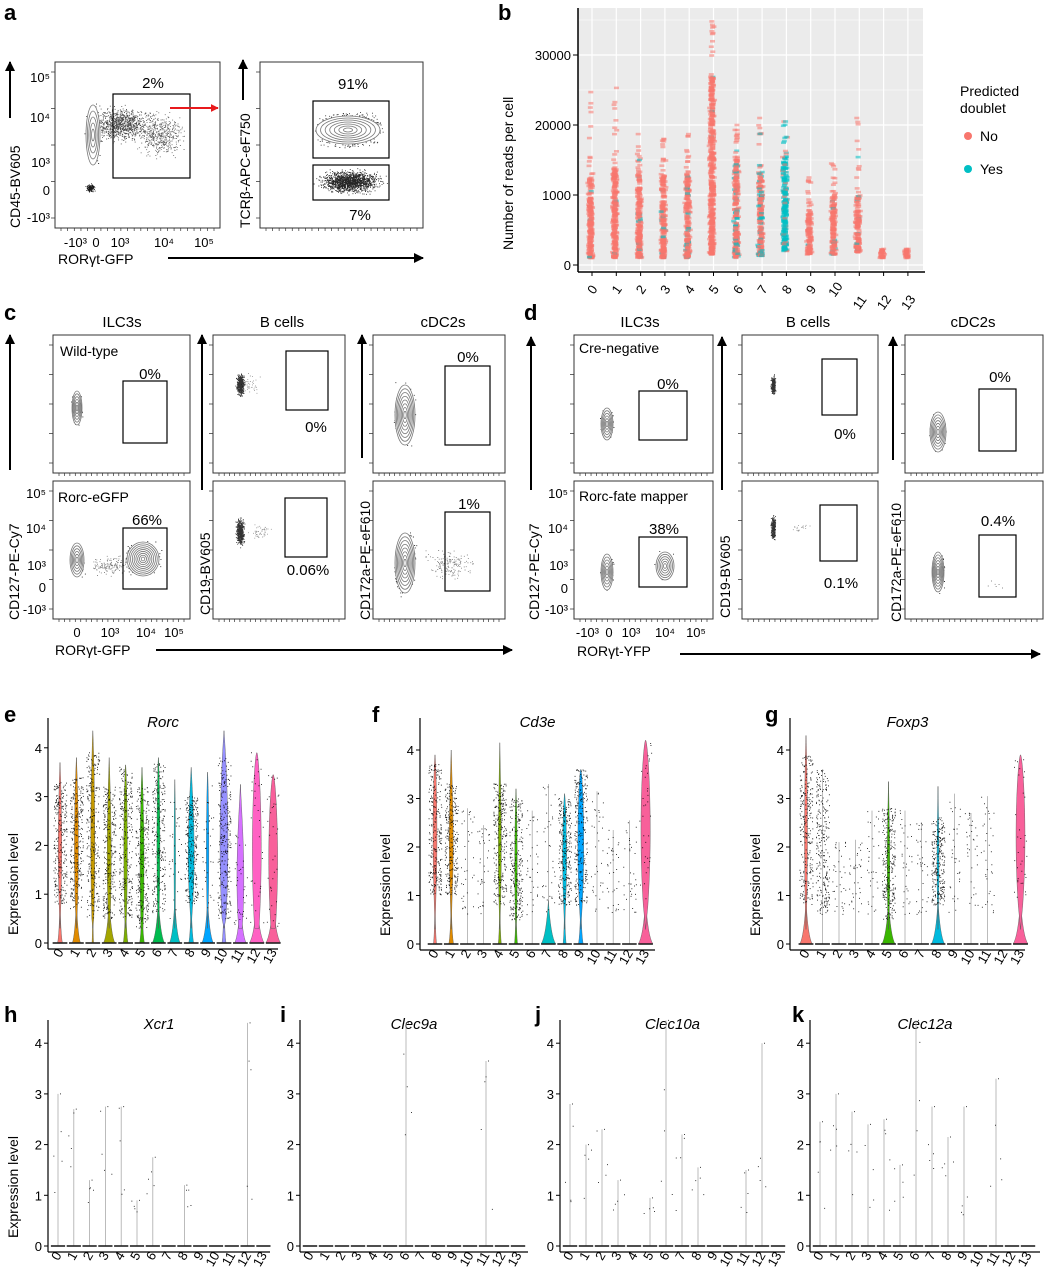 This screenshot has width=1046, height=1280. Describe the element at coordinates (316, 427) in the screenshot. I see `gate-percent: 0%` at that location.